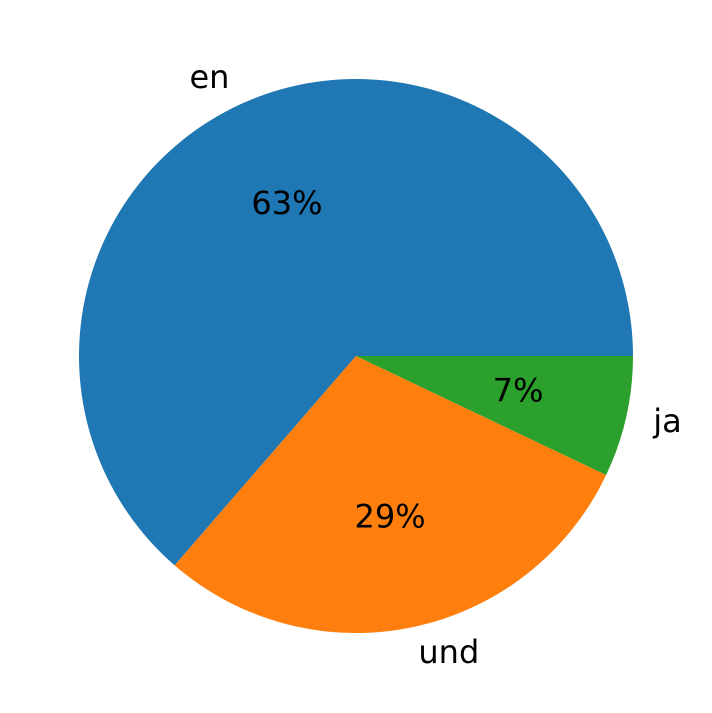 This screenshot has width=712, height=713. What do you see at coordinates (448, 652) in the screenshot?
I see `slice-label: und` at bounding box center [448, 652].